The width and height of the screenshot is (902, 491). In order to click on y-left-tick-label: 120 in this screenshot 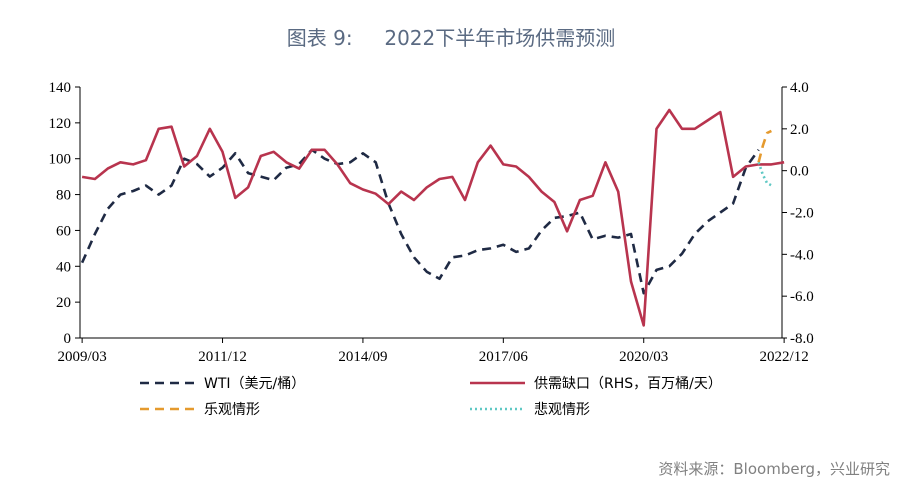, I will do `click(60, 124)`.